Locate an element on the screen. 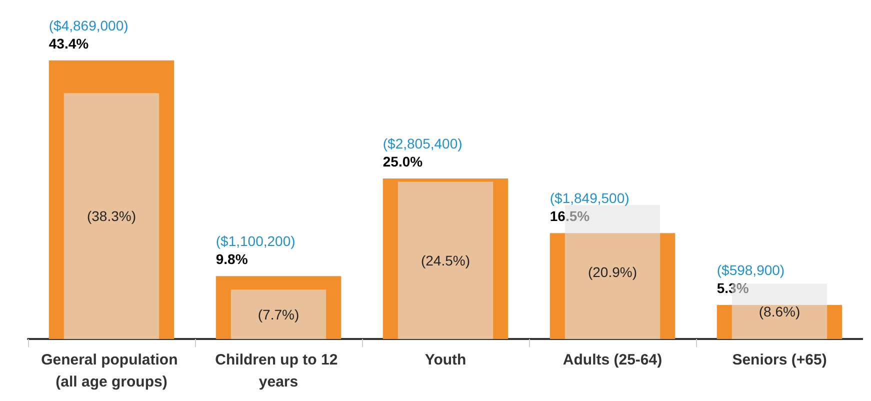  data-label: 25.0% is located at coordinates (403, 162).